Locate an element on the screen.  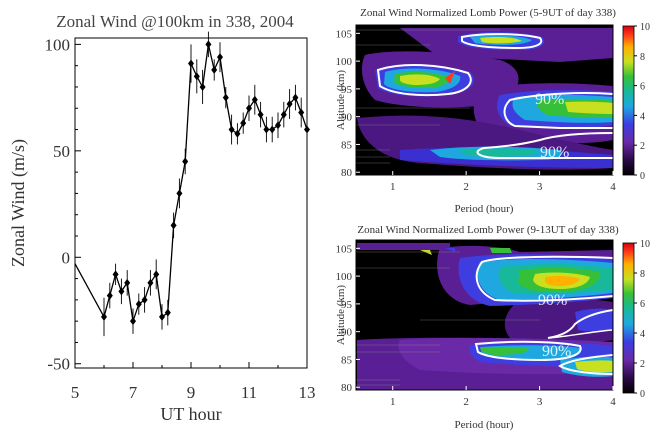
y-tick-label: -50 is located at coordinates (58, 364).